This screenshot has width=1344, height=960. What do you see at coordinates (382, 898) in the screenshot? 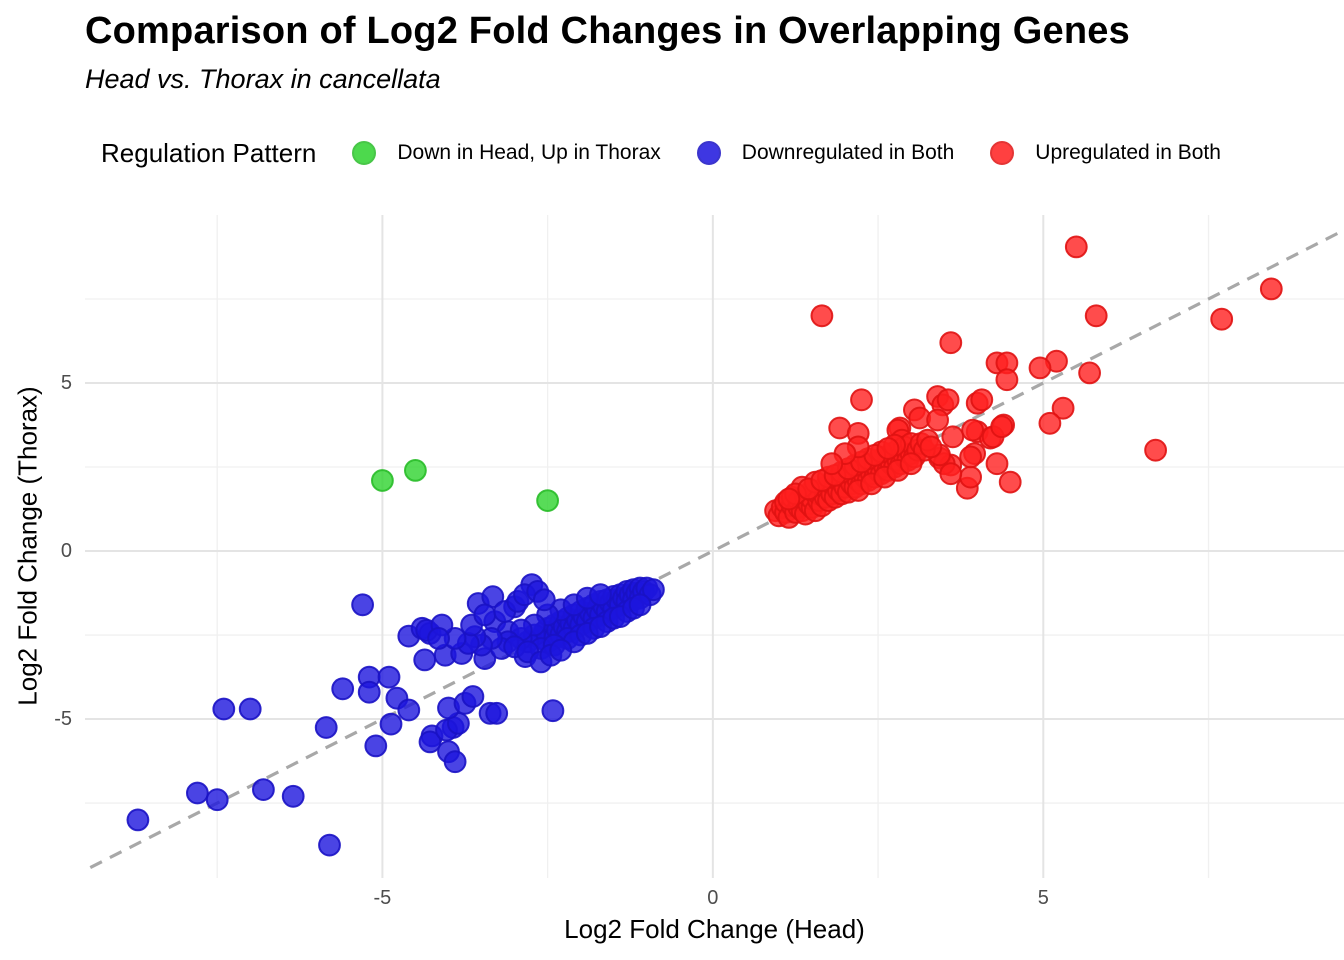
I see `x-tick-label: -5` at bounding box center [382, 898].